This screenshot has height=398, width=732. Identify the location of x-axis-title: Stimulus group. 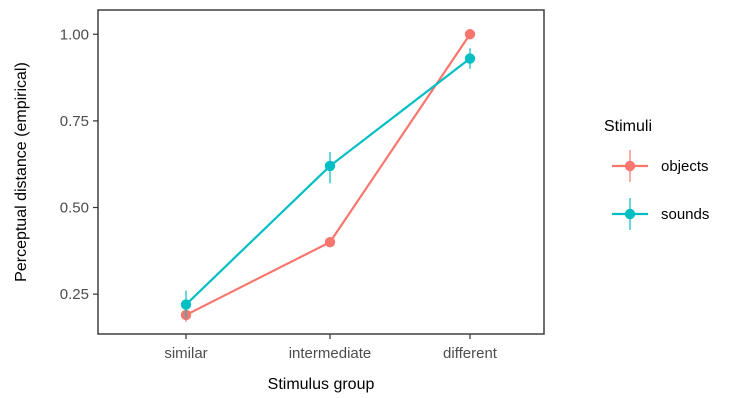
(321, 384).